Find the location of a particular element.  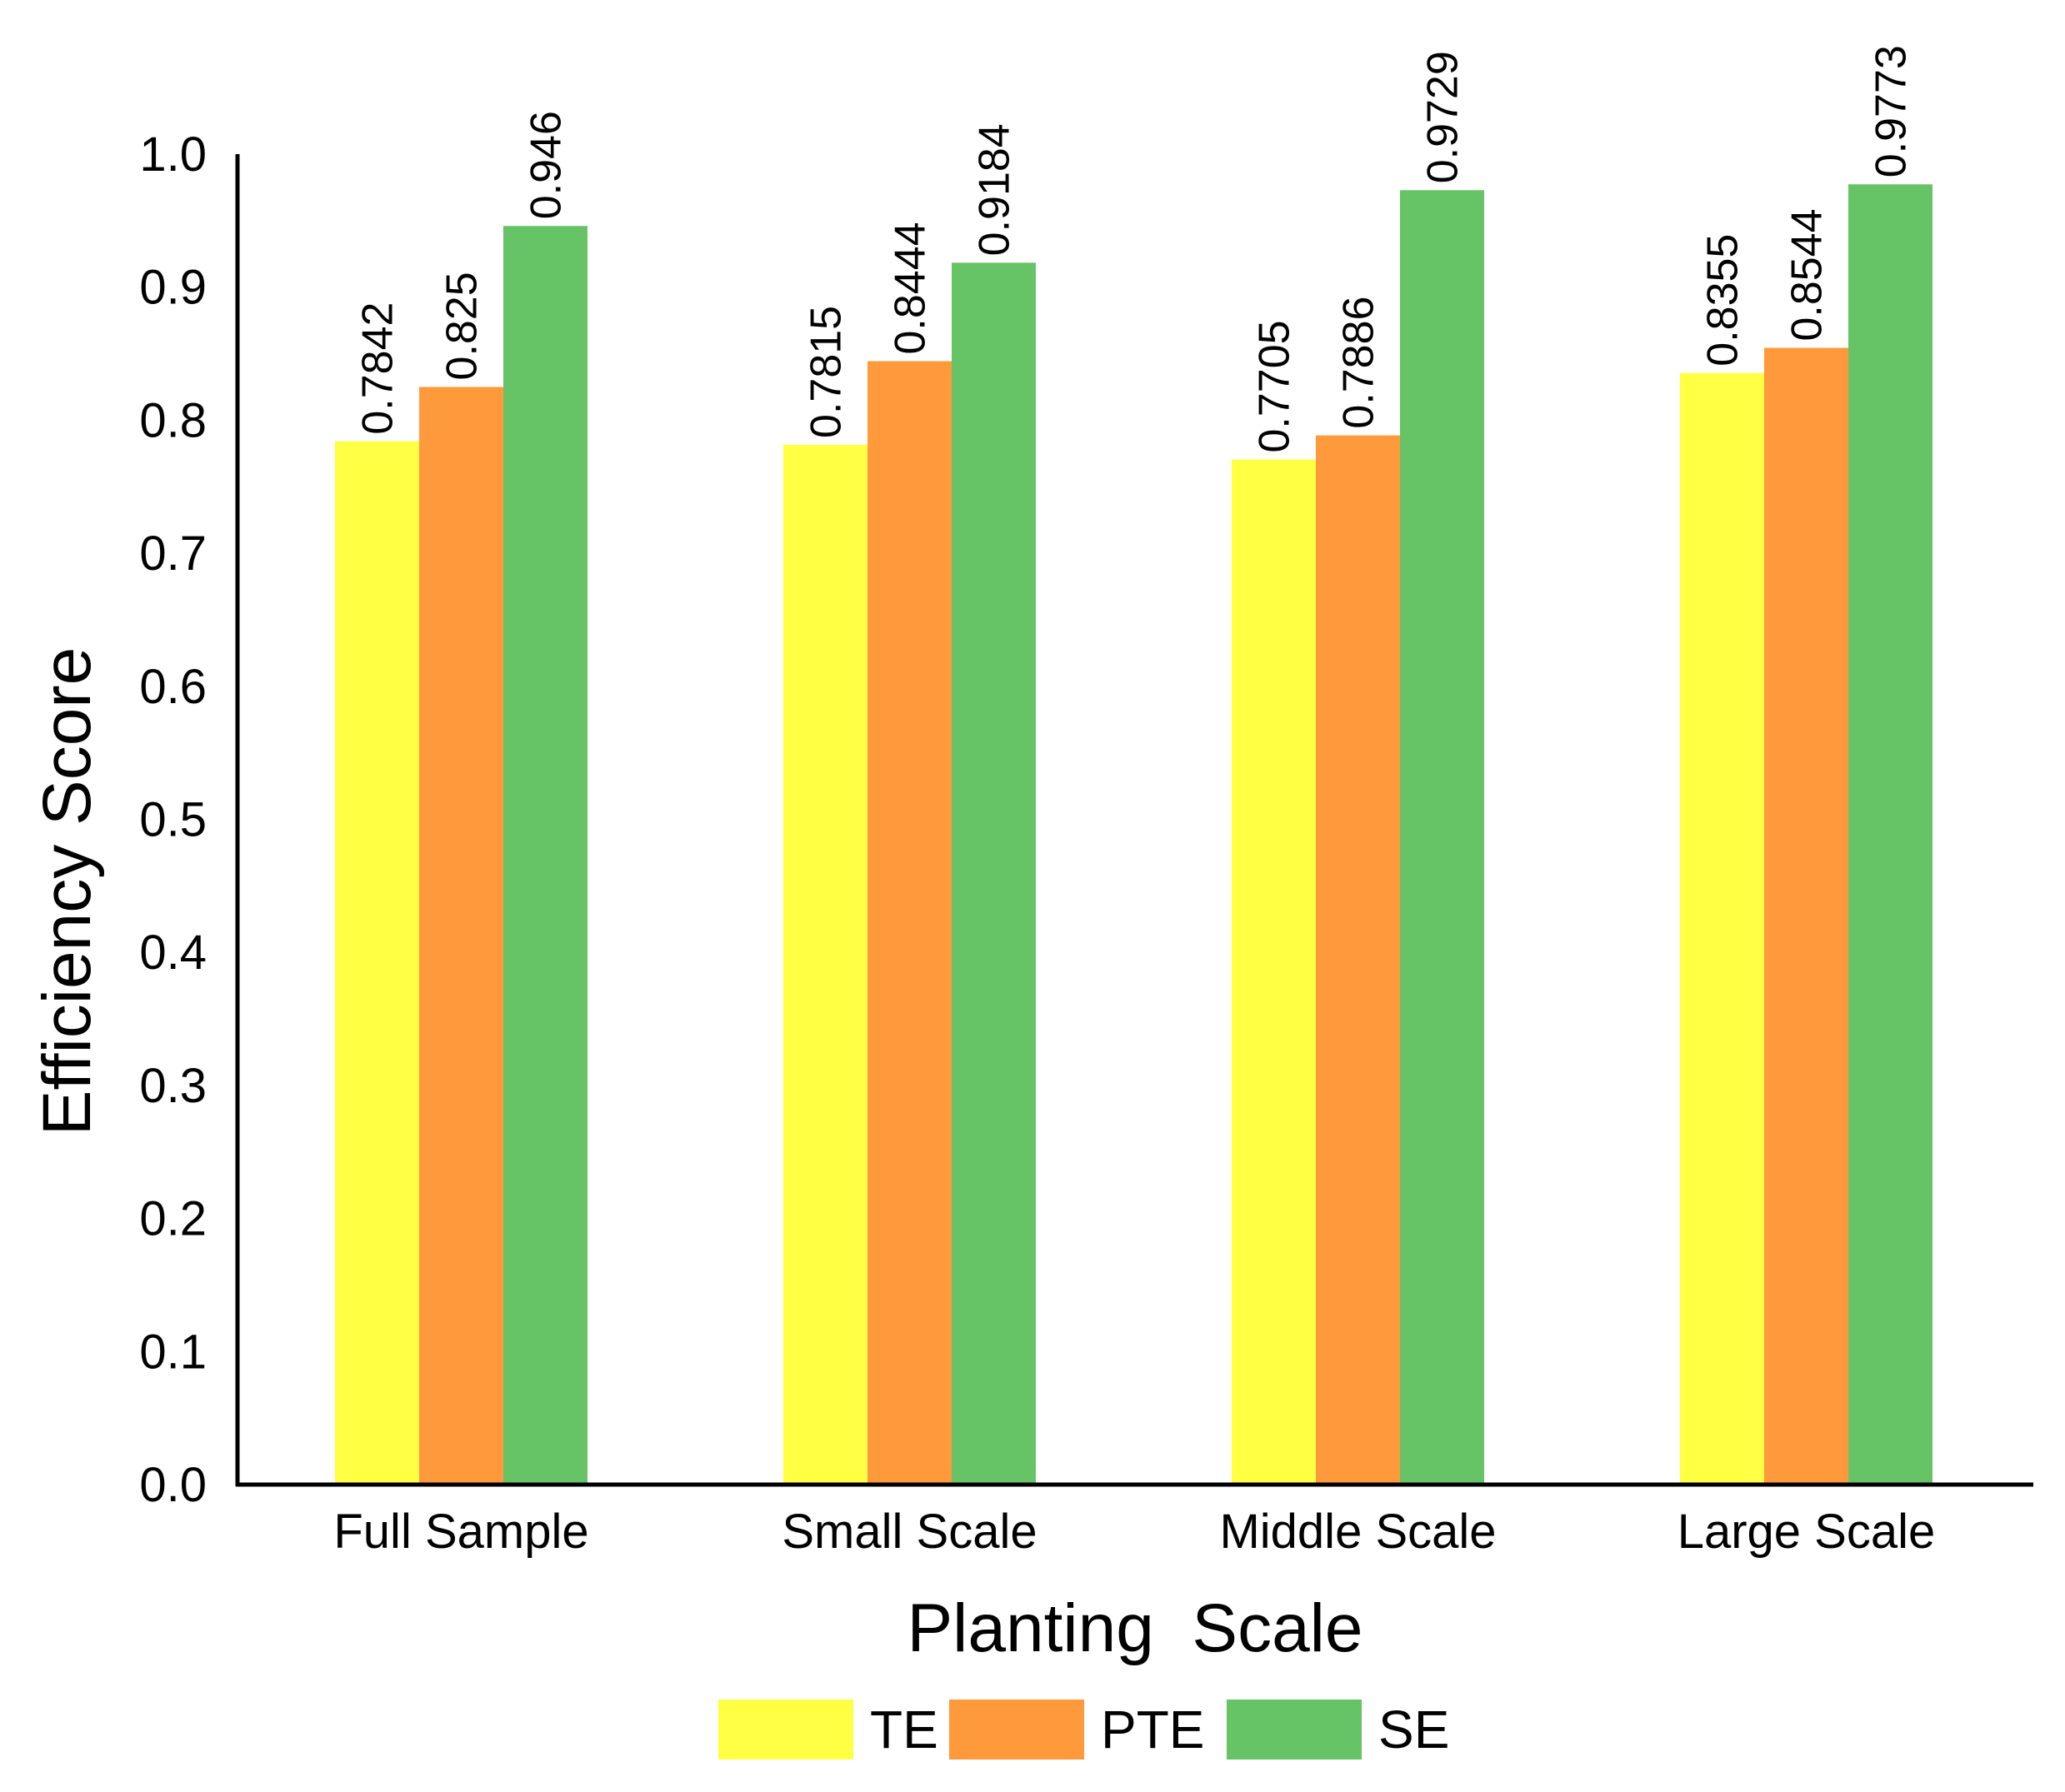

y-tick-label: 0.2 is located at coordinates (173, 1219).